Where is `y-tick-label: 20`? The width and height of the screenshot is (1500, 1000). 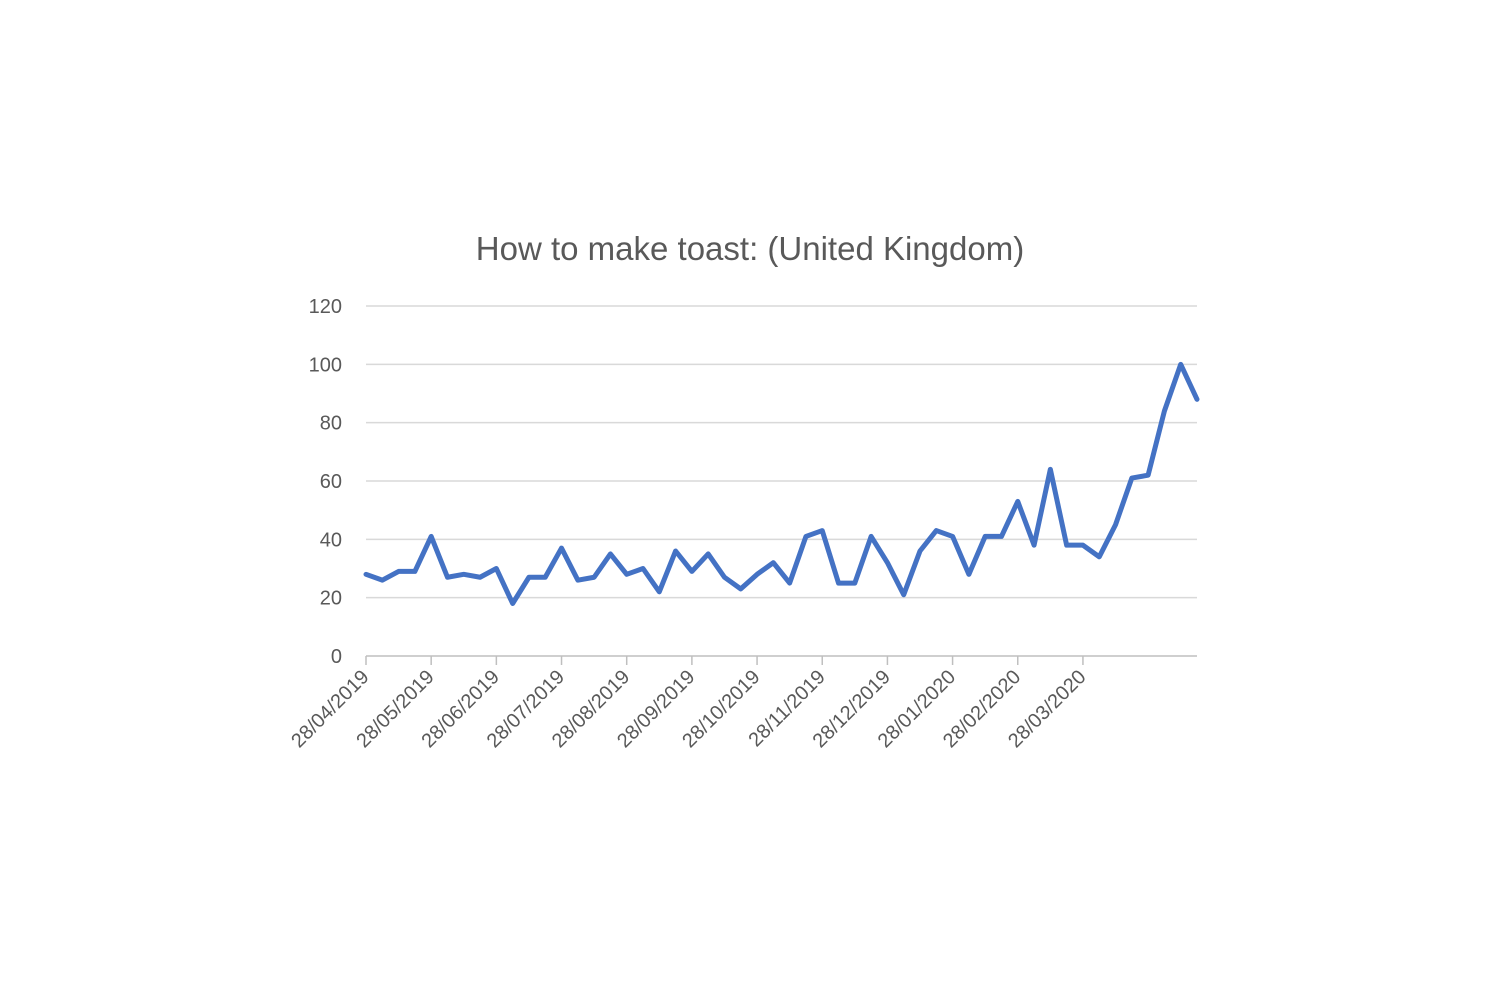 y-tick-label: 20 is located at coordinates (331, 599).